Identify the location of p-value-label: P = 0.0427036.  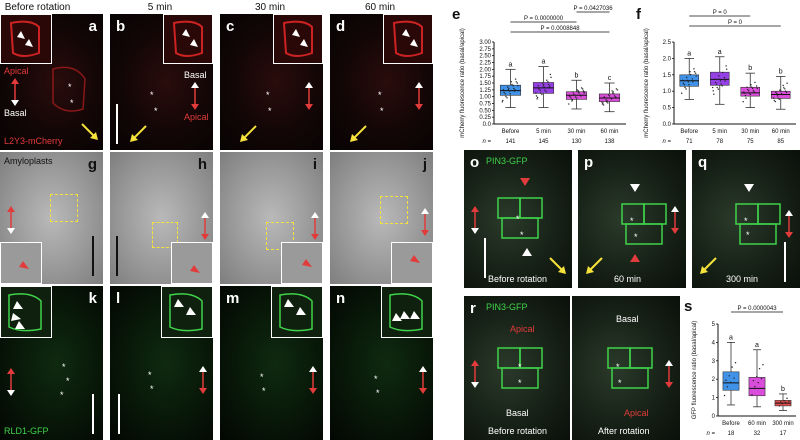
(593, 9).